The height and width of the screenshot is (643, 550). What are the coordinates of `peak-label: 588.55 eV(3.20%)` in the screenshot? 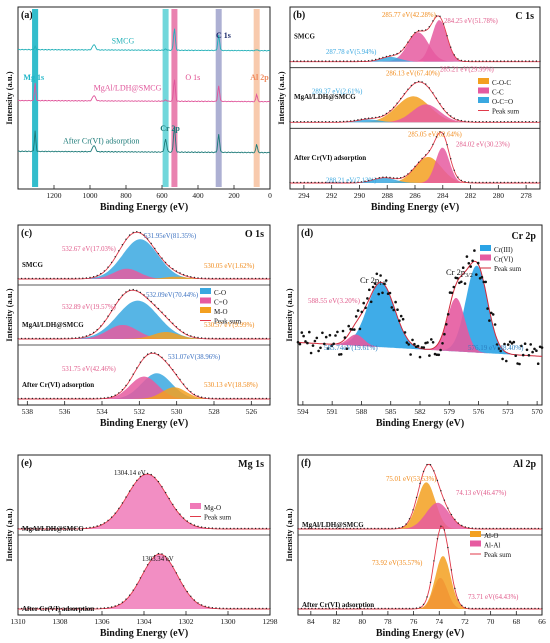 It's located at (334, 301).